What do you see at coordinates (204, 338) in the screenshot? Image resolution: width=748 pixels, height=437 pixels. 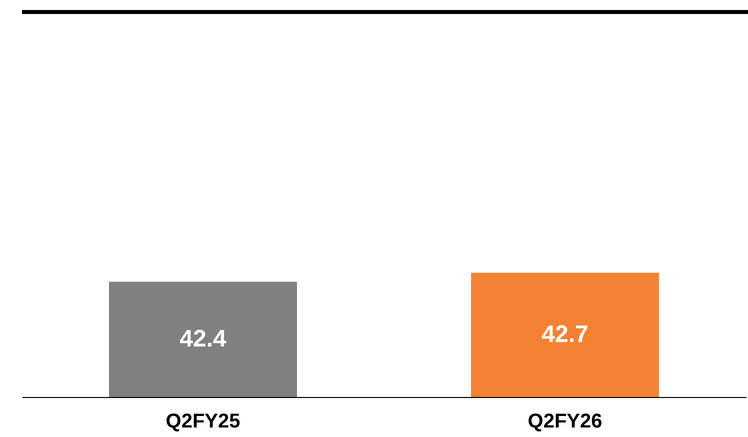 I see `data-label: 42.4` at bounding box center [204, 338].